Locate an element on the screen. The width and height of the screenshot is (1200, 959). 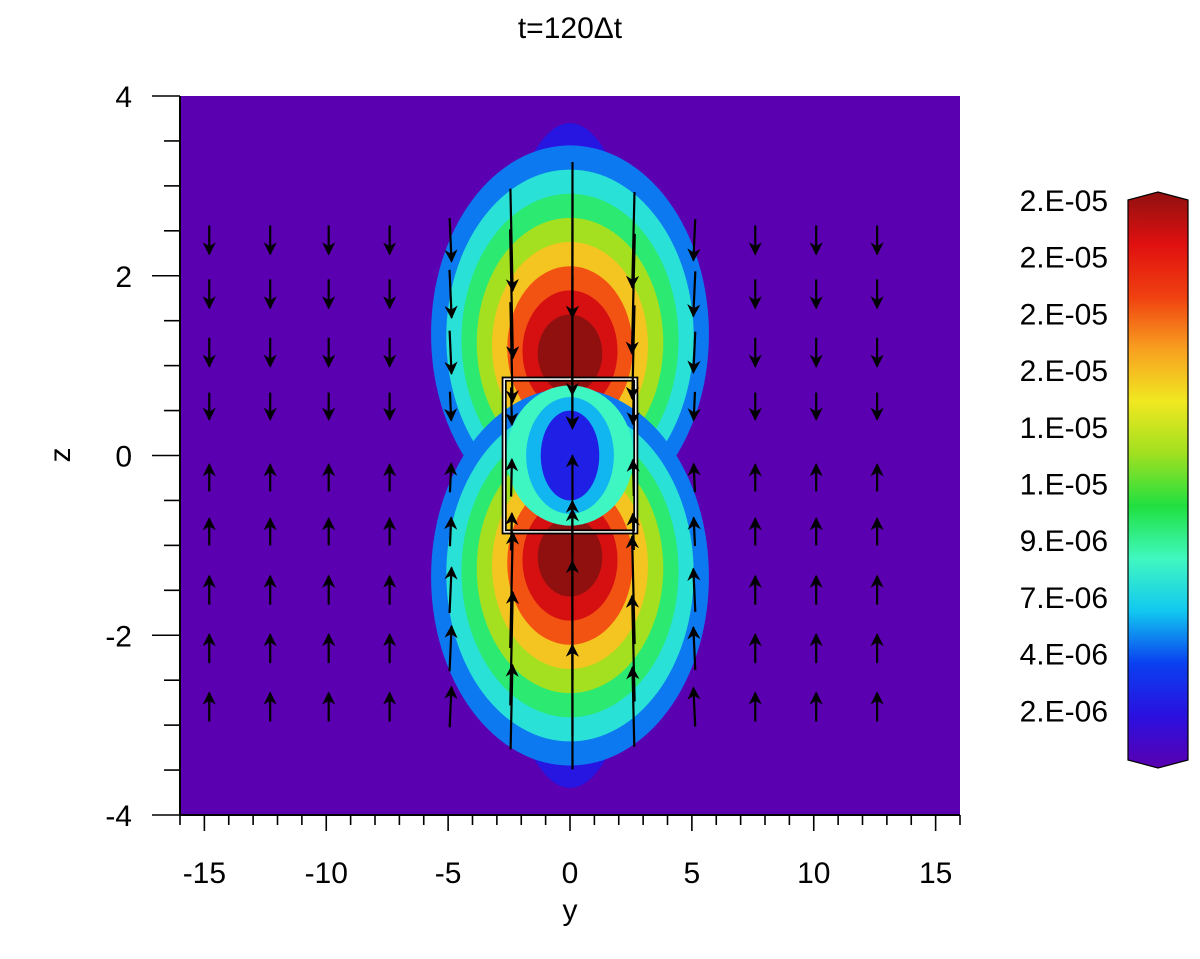
y-tick-label: -2 is located at coordinates (118, 636).